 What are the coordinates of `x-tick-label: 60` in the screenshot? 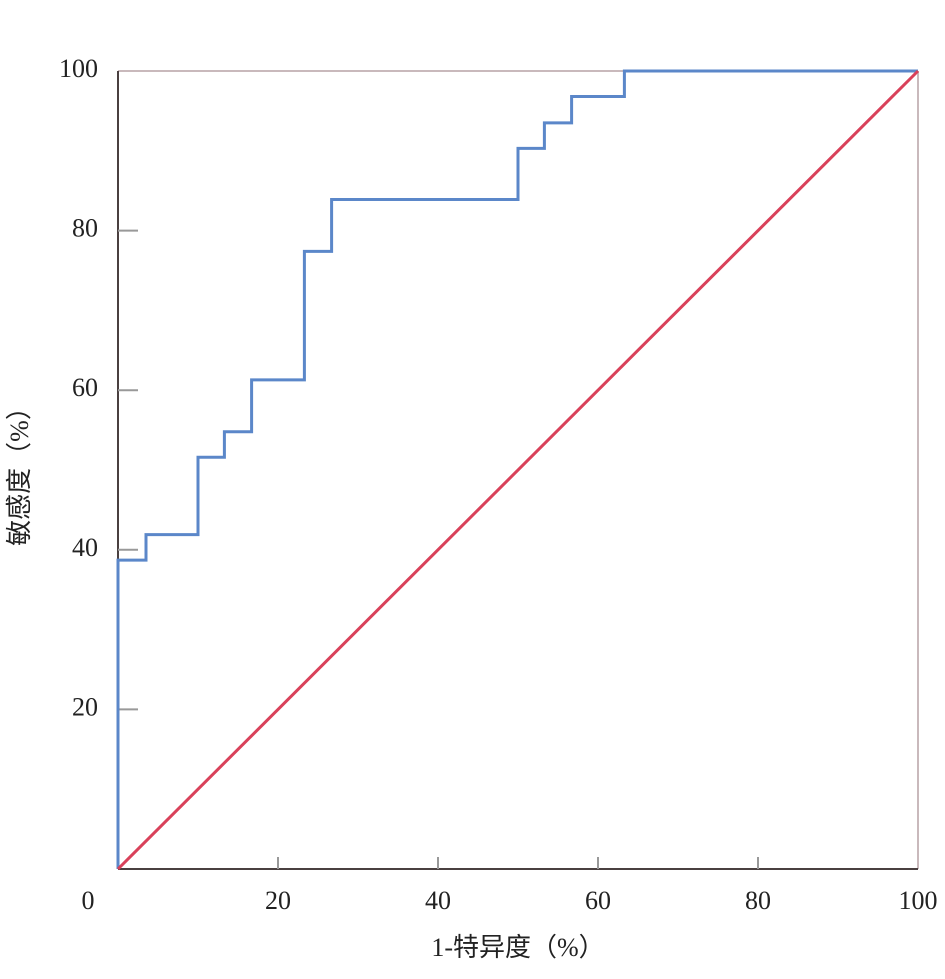 It's located at (598, 900).